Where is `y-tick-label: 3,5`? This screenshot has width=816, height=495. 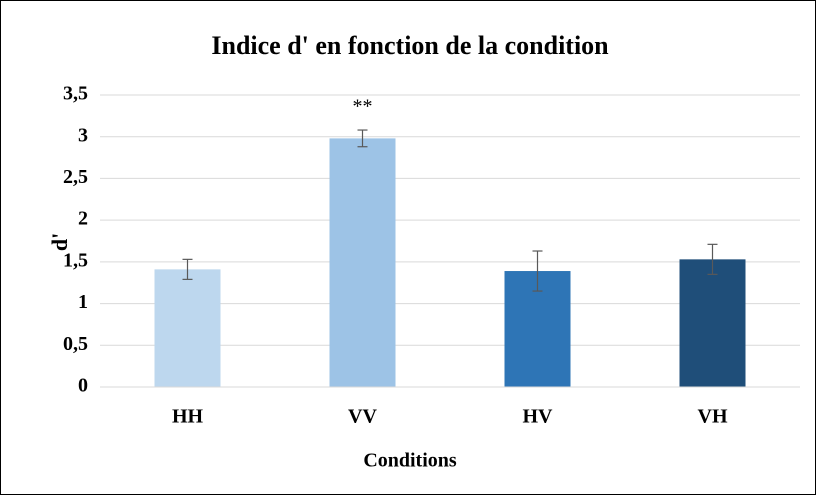
y-tick-label: 3,5 is located at coordinates (75, 94).